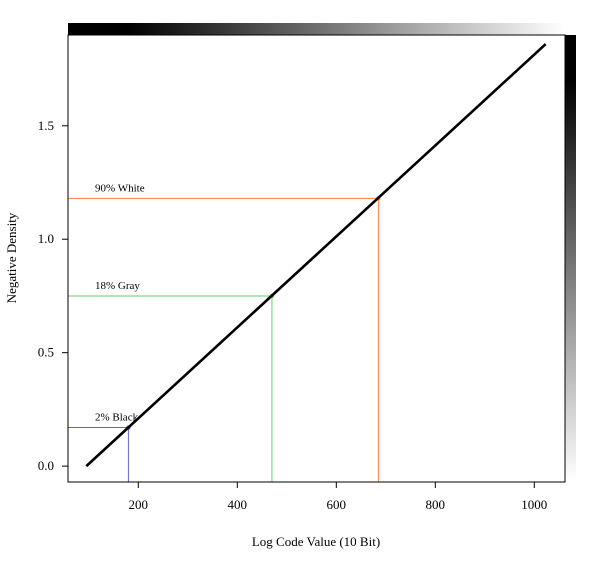 The height and width of the screenshot is (567, 600). I want to click on reference-label: 90% White, so click(120, 188).